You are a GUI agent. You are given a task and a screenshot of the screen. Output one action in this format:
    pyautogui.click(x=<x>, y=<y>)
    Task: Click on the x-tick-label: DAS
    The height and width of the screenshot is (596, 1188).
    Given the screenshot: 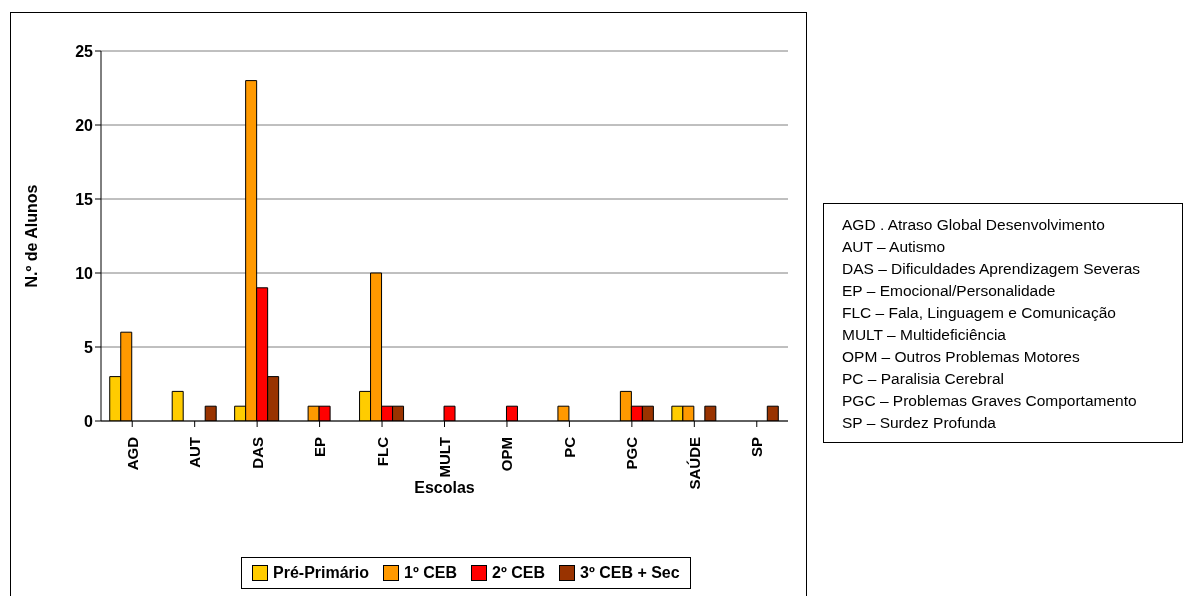 What is the action you would take?
    pyautogui.click(x=257, y=453)
    